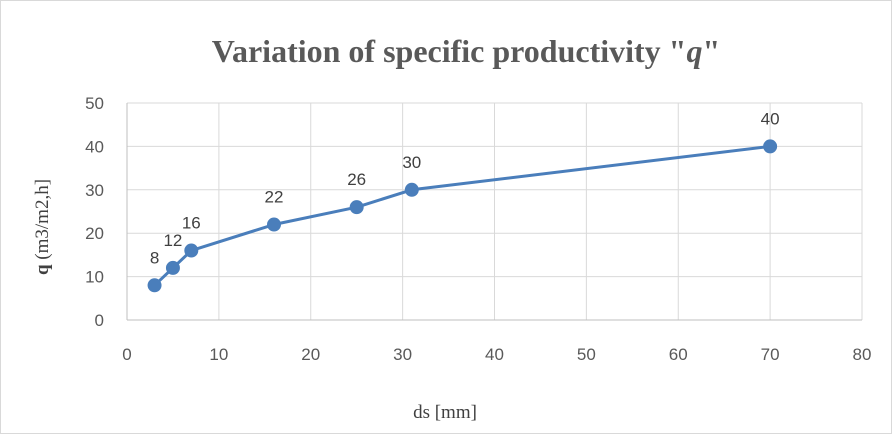 The image size is (892, 434). What do you see at coordinates (770, 354) in the screenshot?
I see `x-tick-label: 70` at bounding box center [770, 354].